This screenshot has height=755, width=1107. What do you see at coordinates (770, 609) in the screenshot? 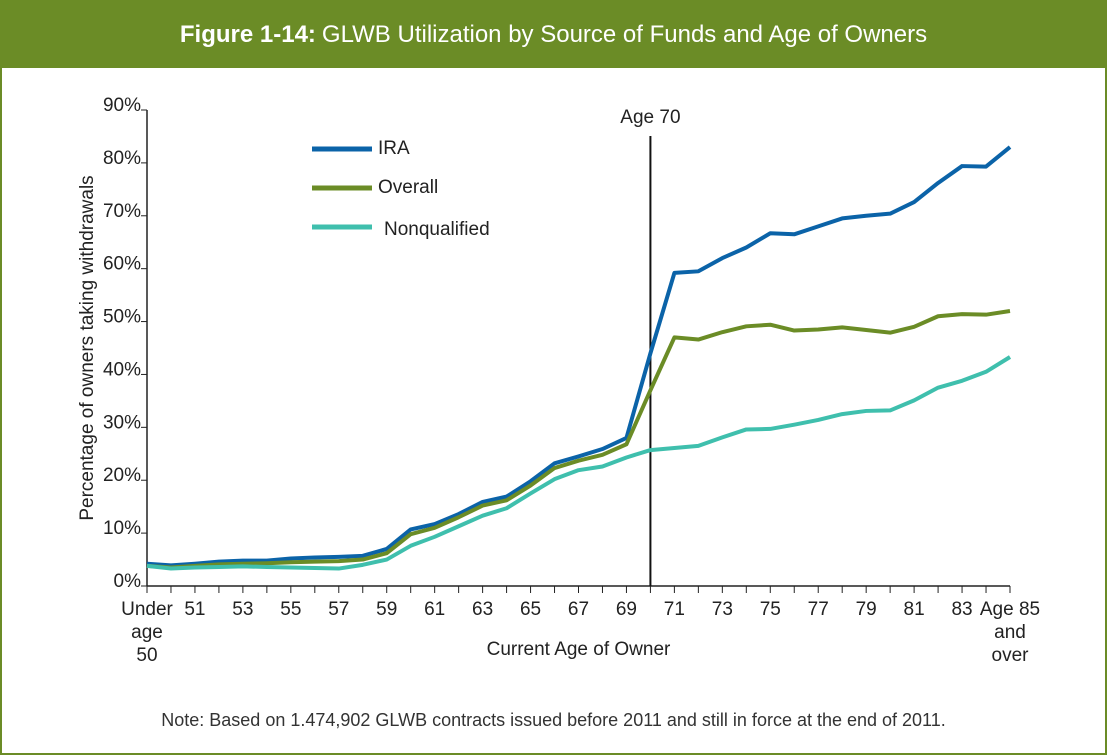
I see `x-tick-label: 75` at bounding box center [770, 609].